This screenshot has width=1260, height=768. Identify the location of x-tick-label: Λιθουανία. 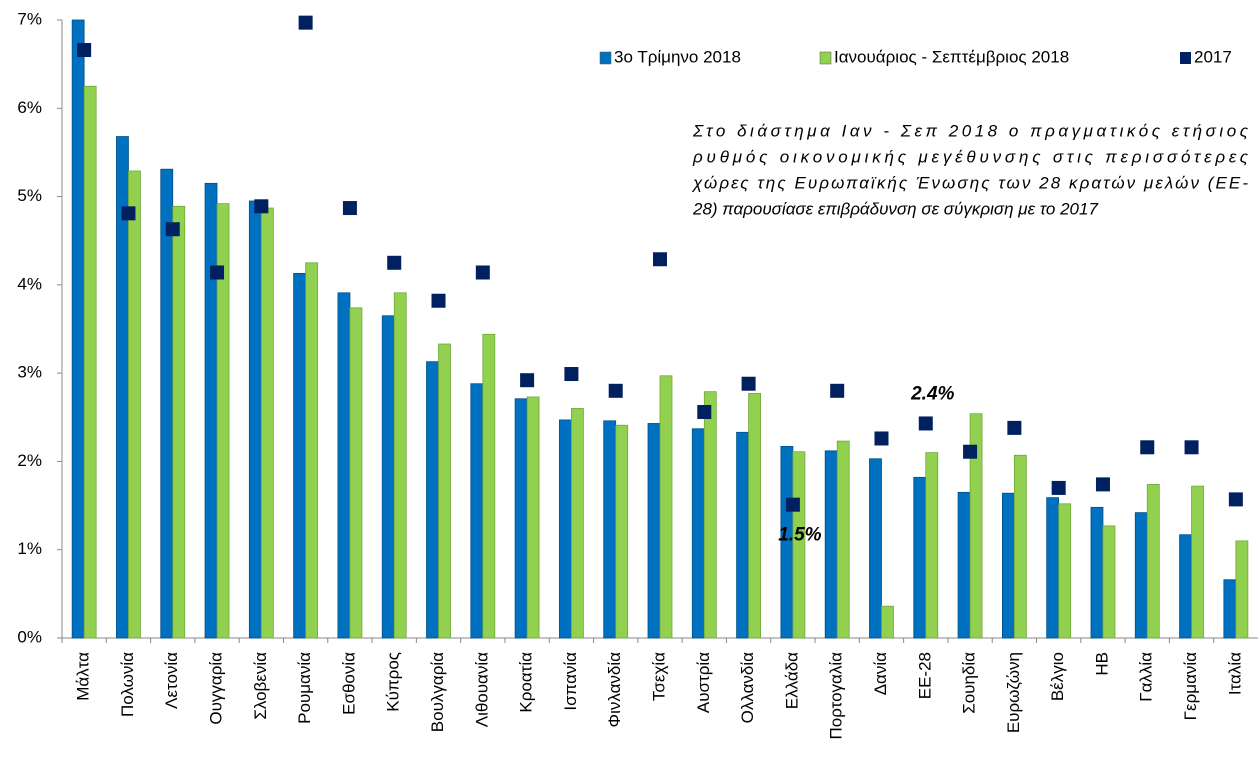
(481, 689).